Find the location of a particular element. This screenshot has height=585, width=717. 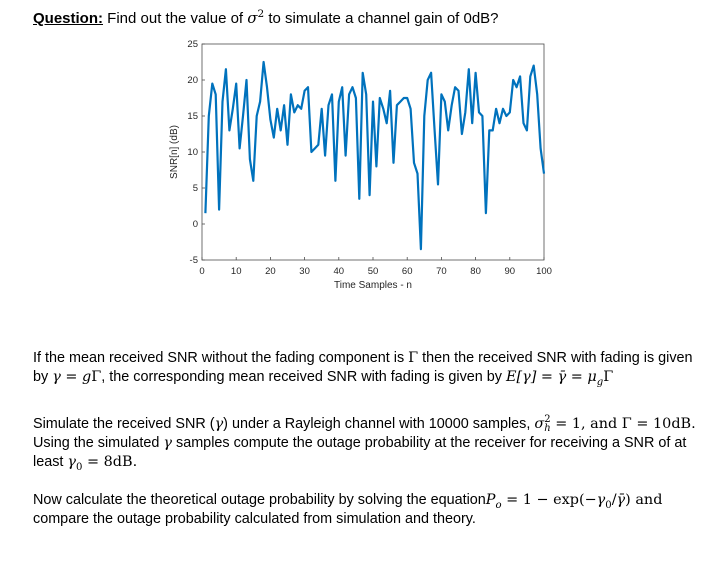

p3-text-c: ) and is located at coordinates (644, 500).